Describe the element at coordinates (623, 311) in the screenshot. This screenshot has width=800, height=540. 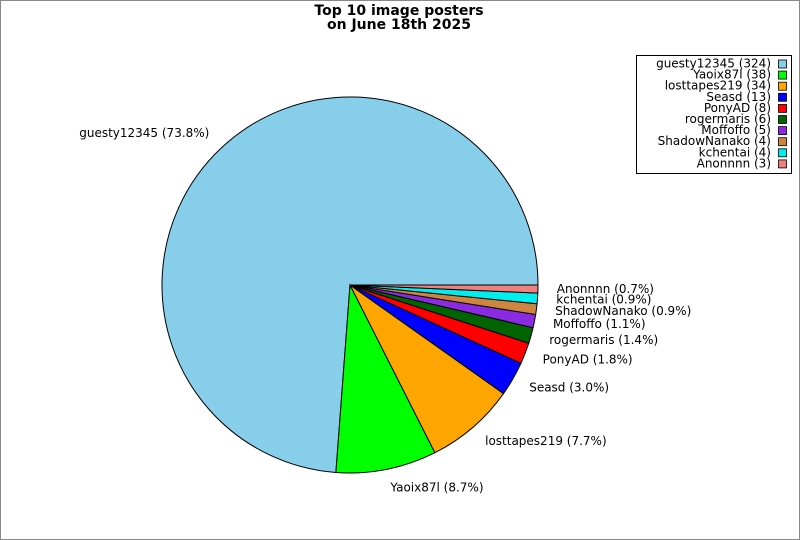
I see `slice-label: ShadowNanako (0.9%)` at that location.